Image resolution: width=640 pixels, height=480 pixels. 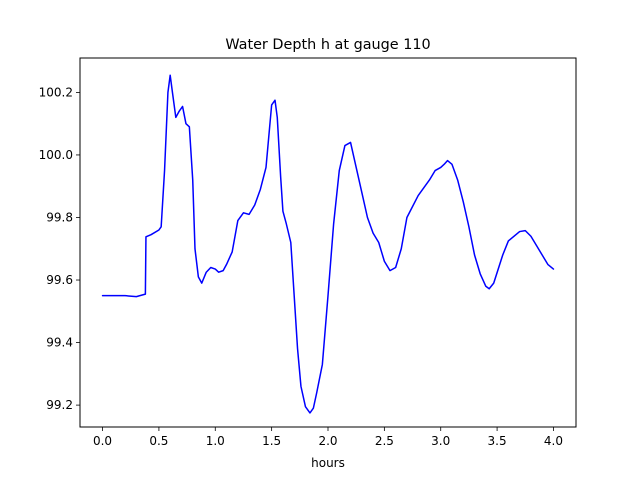 What do you see at coordinates (271, 441) in the screenshot?
I see `x-tick-label: 1.5` at bounding box center [271, 441].